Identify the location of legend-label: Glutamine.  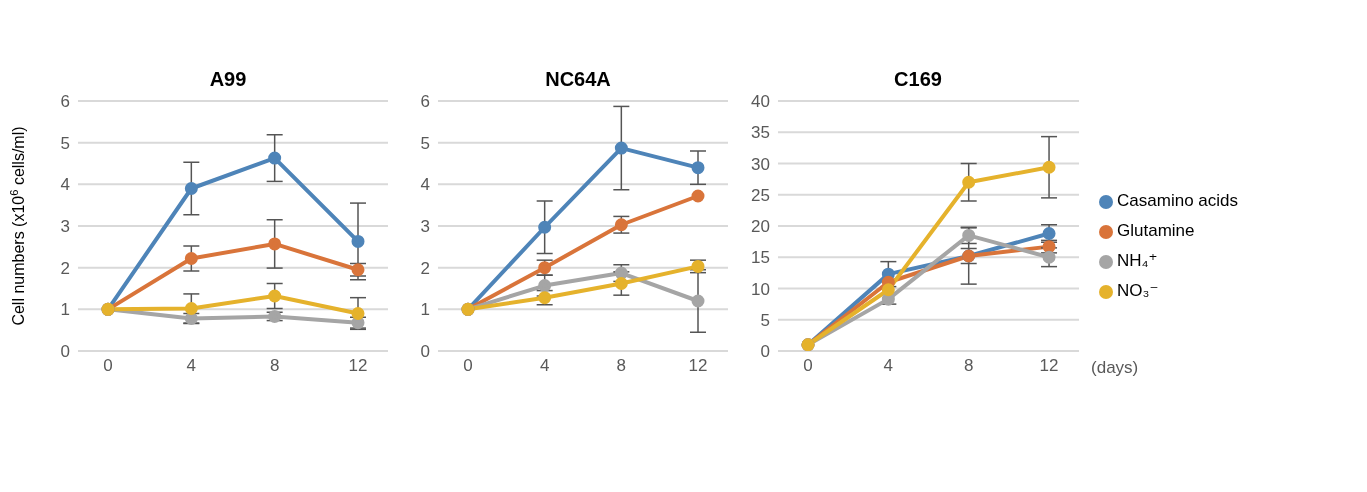
(1156, 230).